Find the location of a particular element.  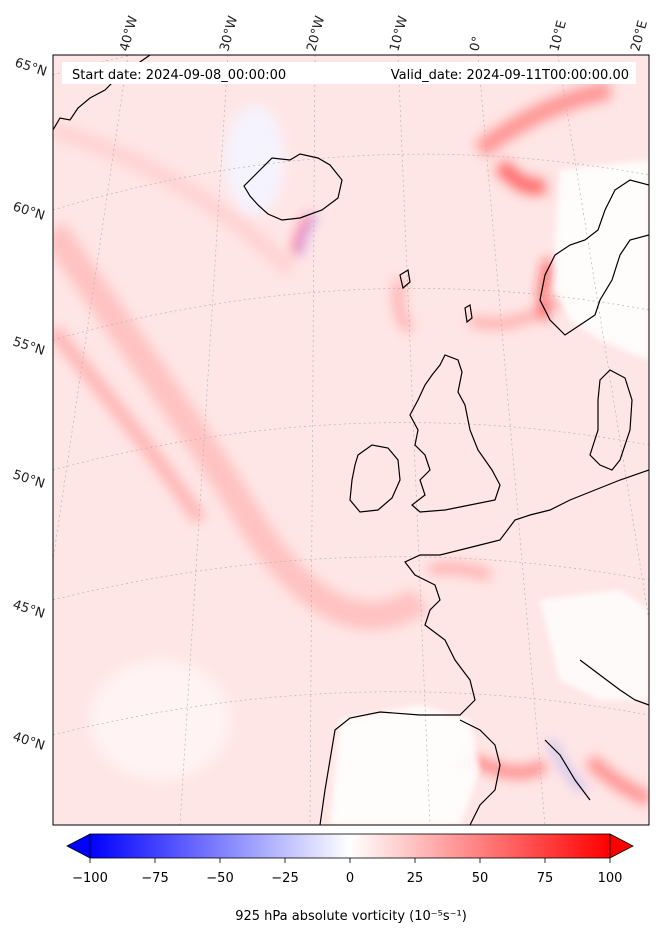

lon-label-10w: 10°W is located at coordinates (399, 33).